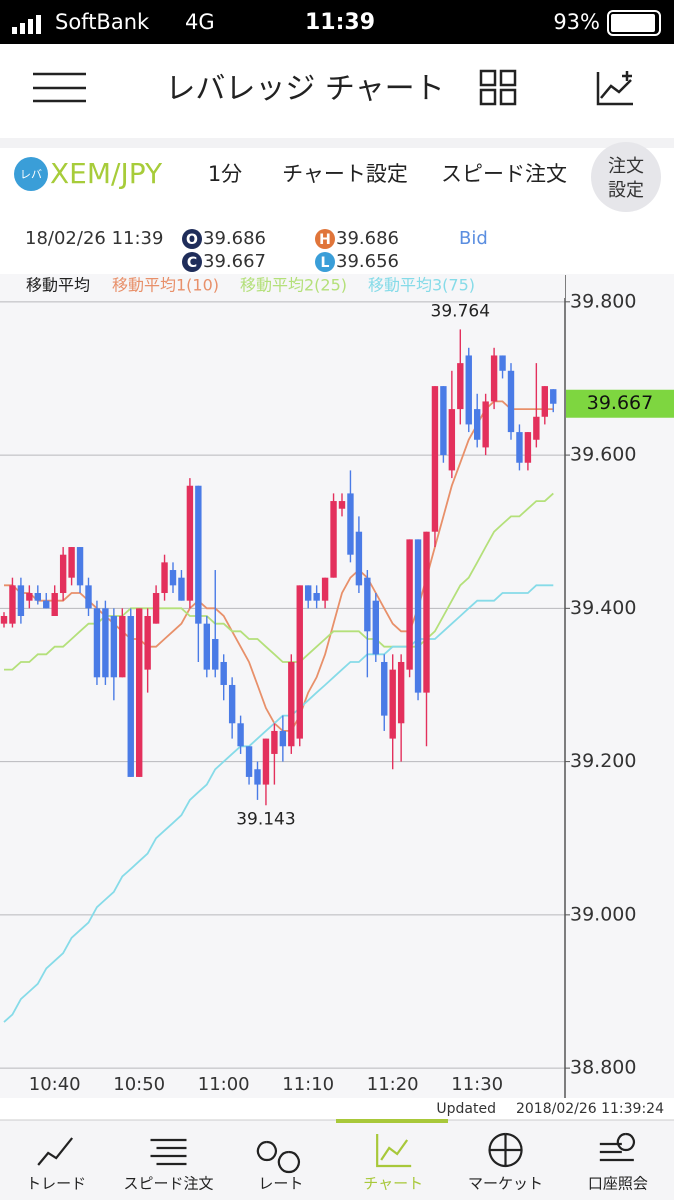 The width and height of the screenshot is (674, 1200). I want to click on quote-value: 39.667, so click(234, 261).